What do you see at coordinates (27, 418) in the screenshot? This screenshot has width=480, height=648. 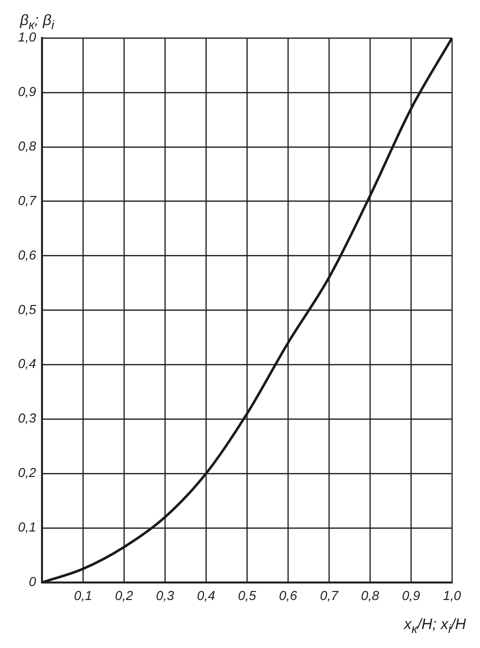 I see `y-tick-label: 0,3` at bounding box center [27, 418].